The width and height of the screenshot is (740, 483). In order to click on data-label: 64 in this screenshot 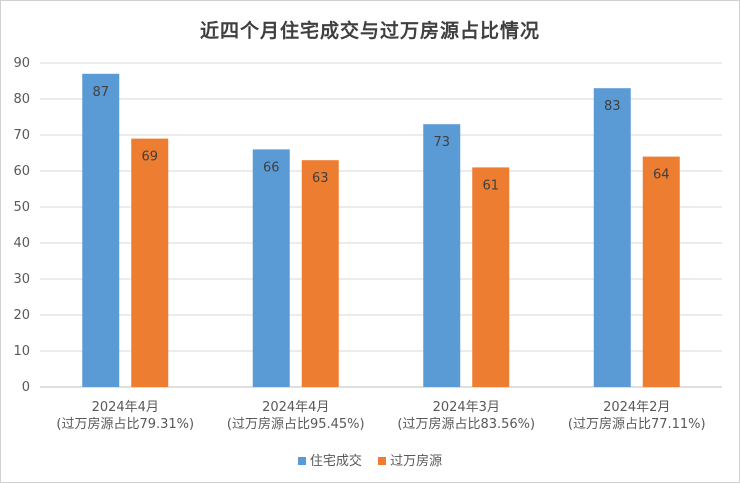, I will do `click(661, 175)`.